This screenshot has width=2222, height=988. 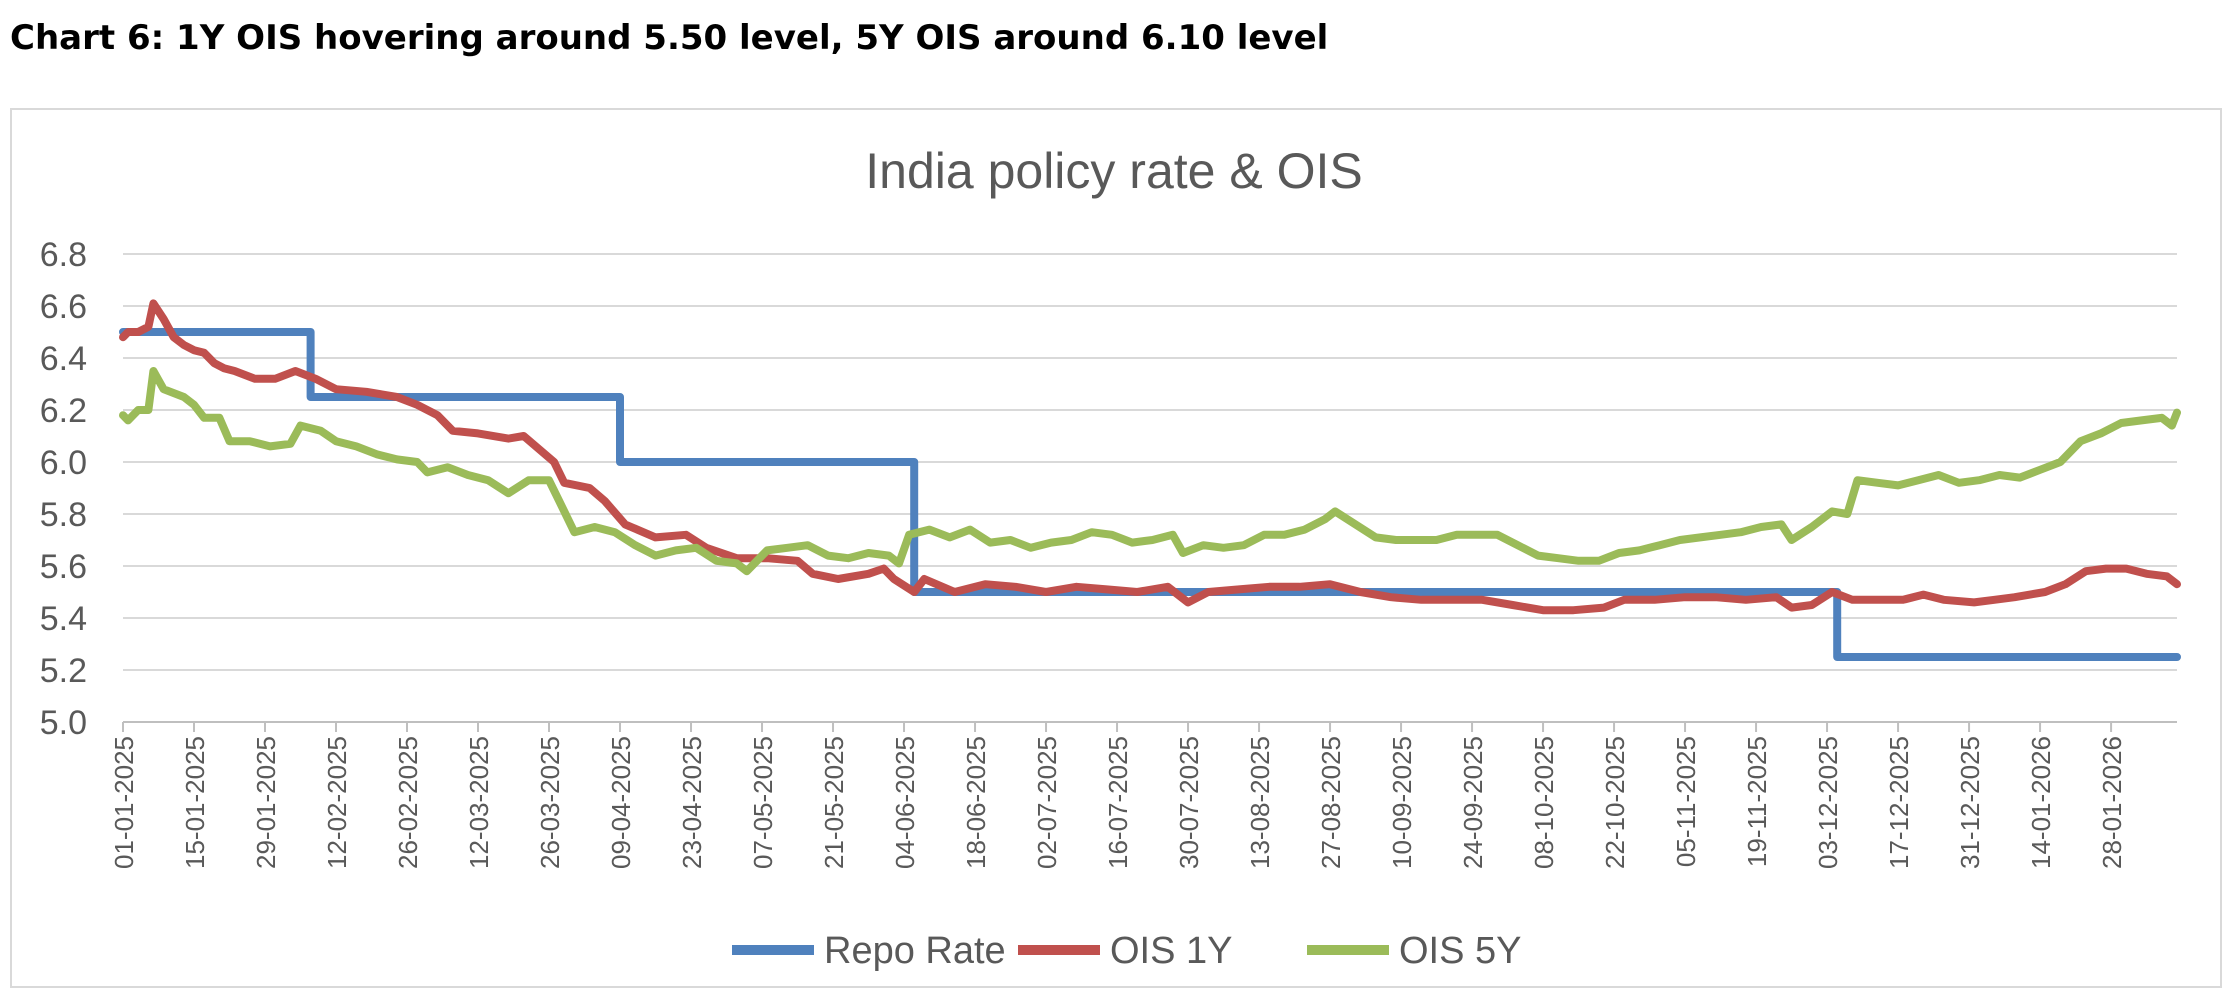 What do you see at coordinates (550, 802) in the screenshot?
I see `x-tick-label: 26-03-2025` at bounding box center [550, 802].